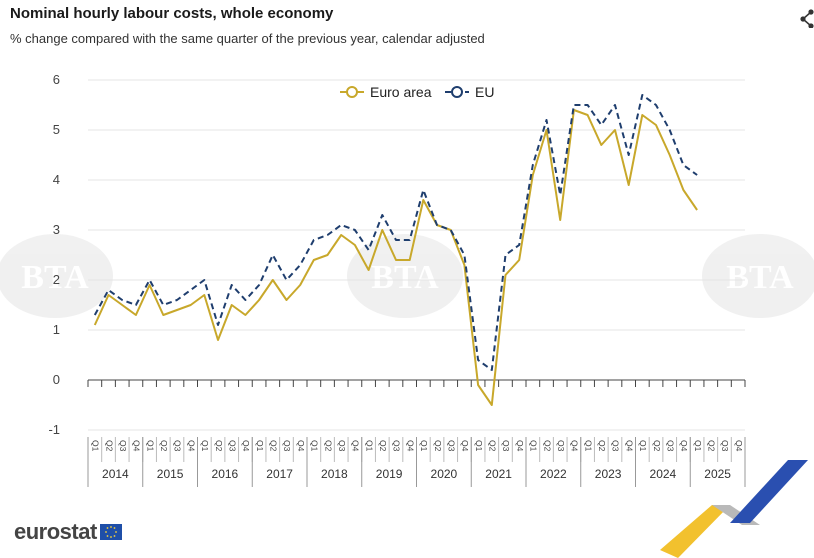  What do you see at coordinates (279, 474) in the screenshot?
I see `year-label: 2017` at bounding box center [279, 474].